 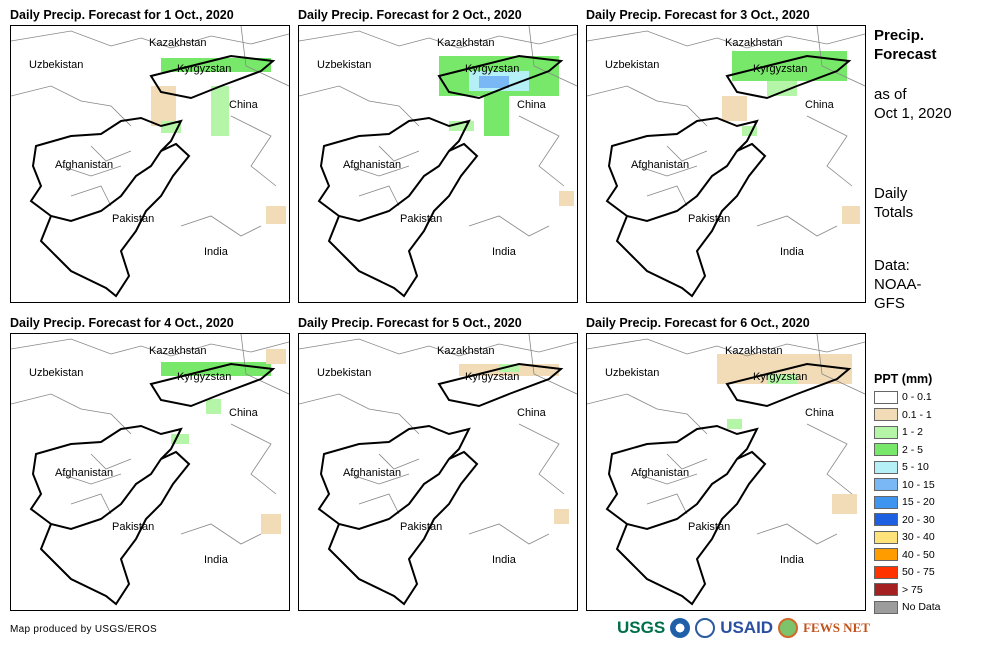 What do you see at coordinates (788, 628) in the screenshot?
I see `fews-globe-icon` at bounding box center [788, 628].